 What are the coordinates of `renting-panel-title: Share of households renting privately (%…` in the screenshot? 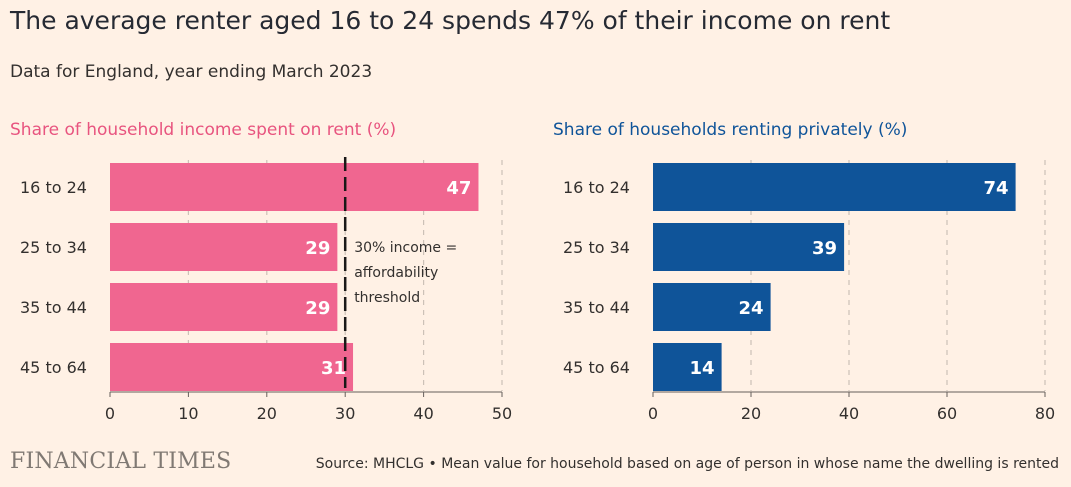 It's located at (730, 130).